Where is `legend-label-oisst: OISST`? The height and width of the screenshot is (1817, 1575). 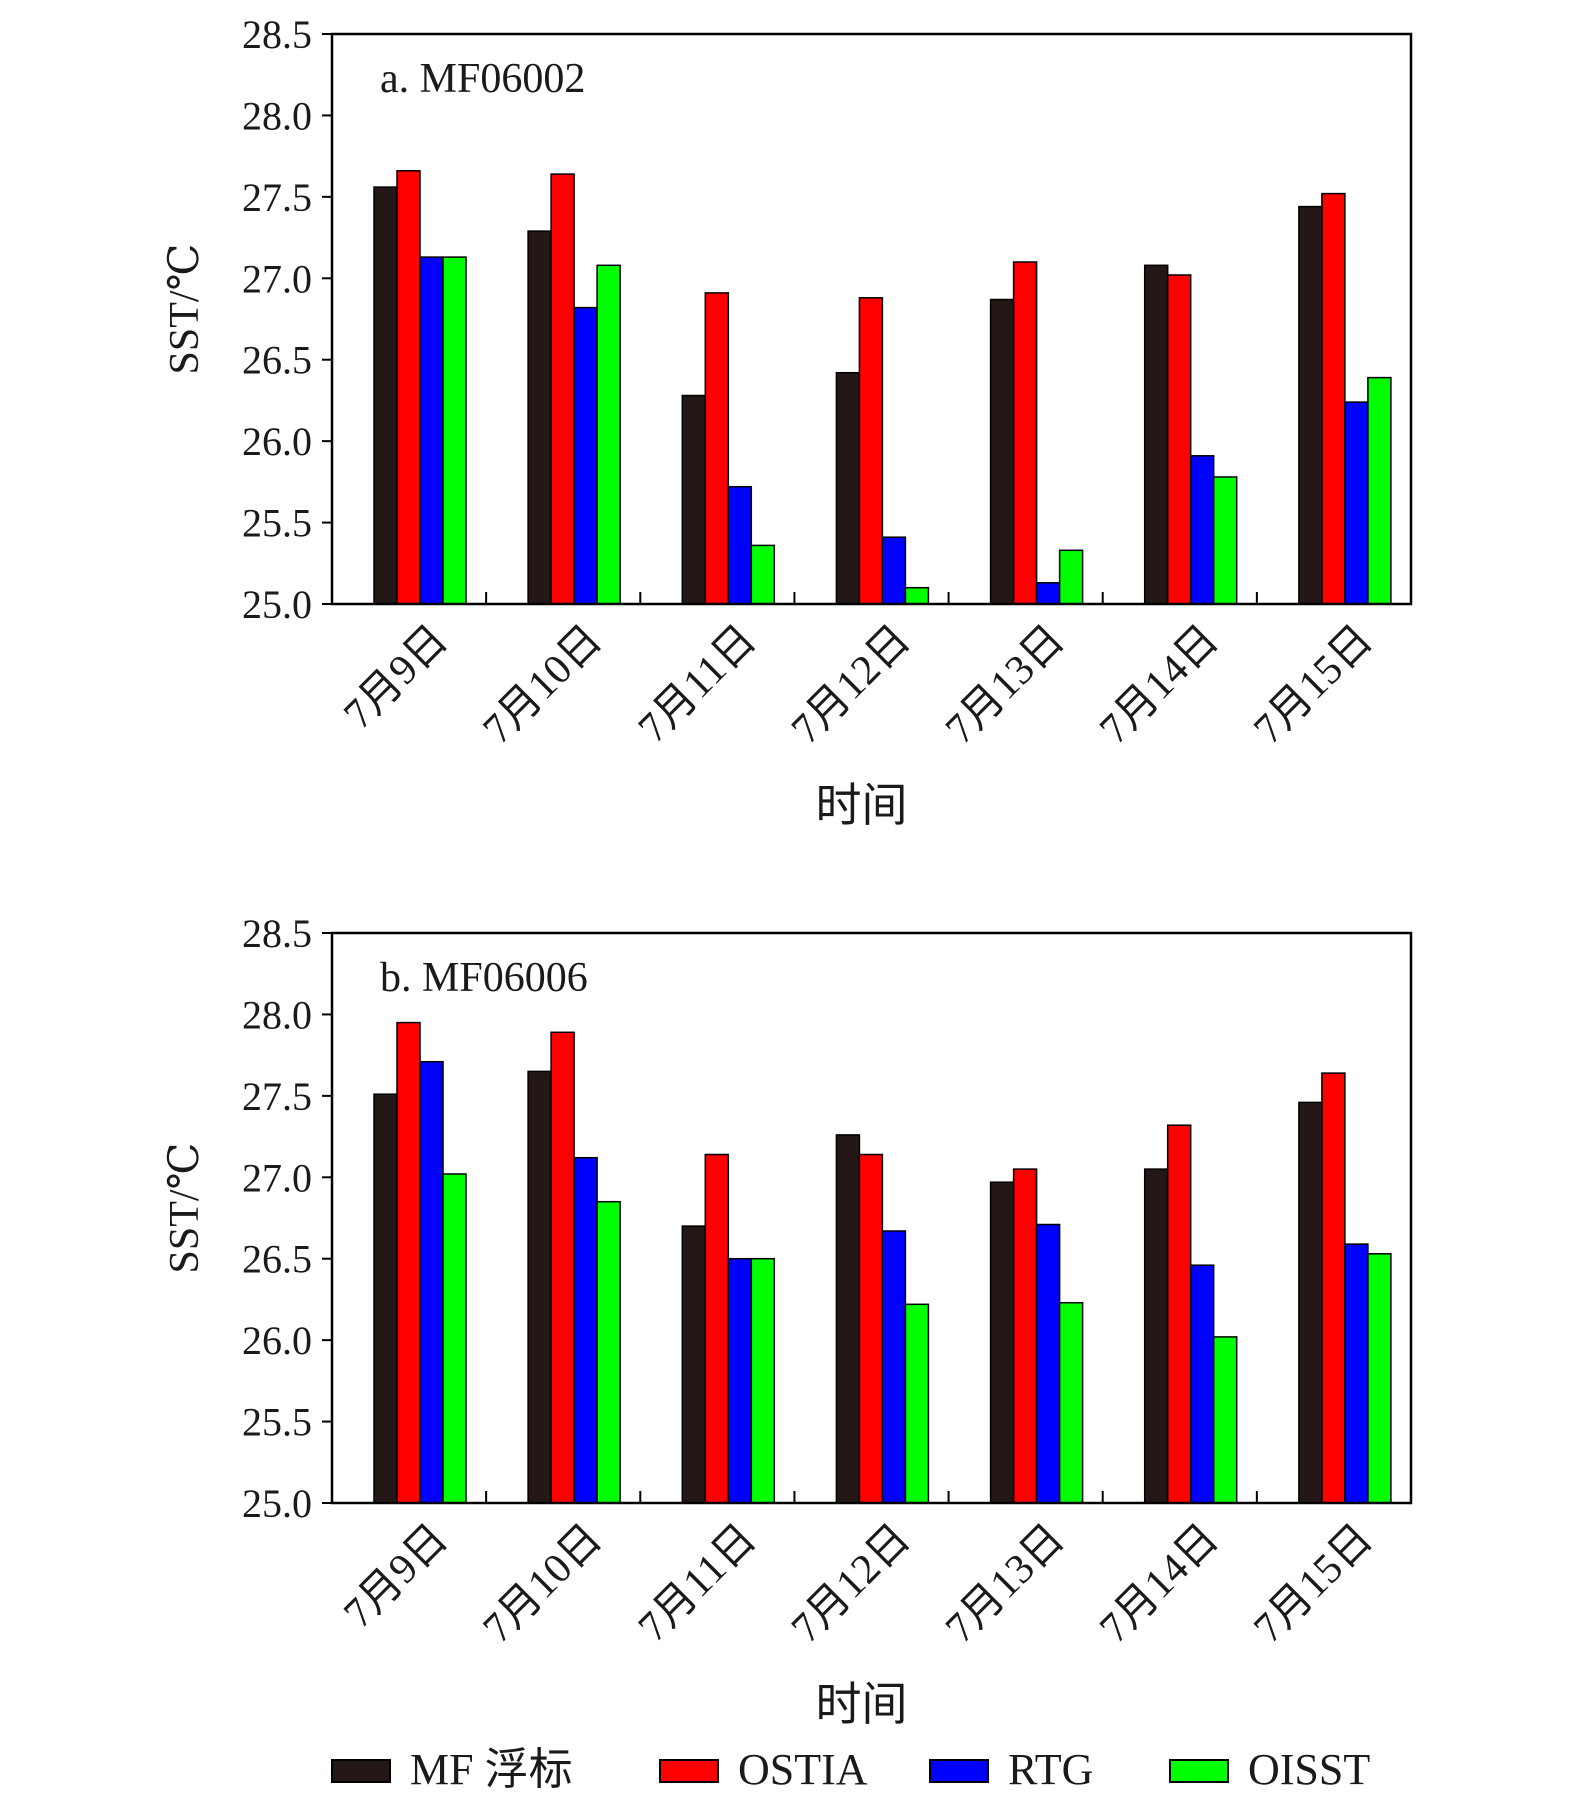 legend-label-oisst: OISST is located at coordinates (1309, 1769).